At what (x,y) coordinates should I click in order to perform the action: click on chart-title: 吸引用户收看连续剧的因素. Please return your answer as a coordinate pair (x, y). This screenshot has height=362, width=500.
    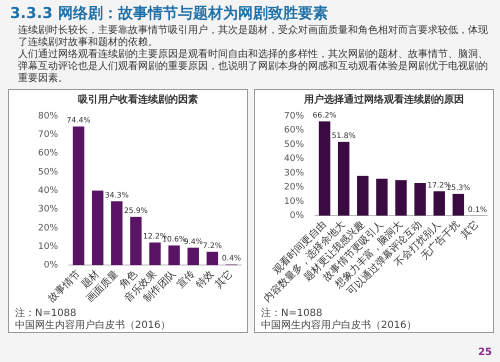
    Looking at the image, I should click on (138, 100).